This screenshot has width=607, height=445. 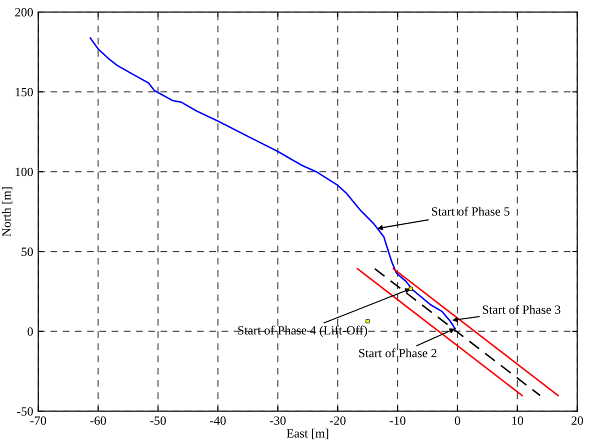 What do you see at coordinates (27, 252) in the screenshot?
I see `y-tick-label: 50` at bounding box center [27, 252].